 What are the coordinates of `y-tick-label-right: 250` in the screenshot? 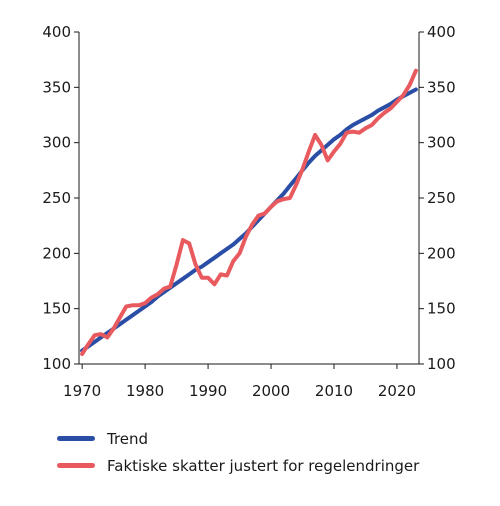 It's located at (441, 198).